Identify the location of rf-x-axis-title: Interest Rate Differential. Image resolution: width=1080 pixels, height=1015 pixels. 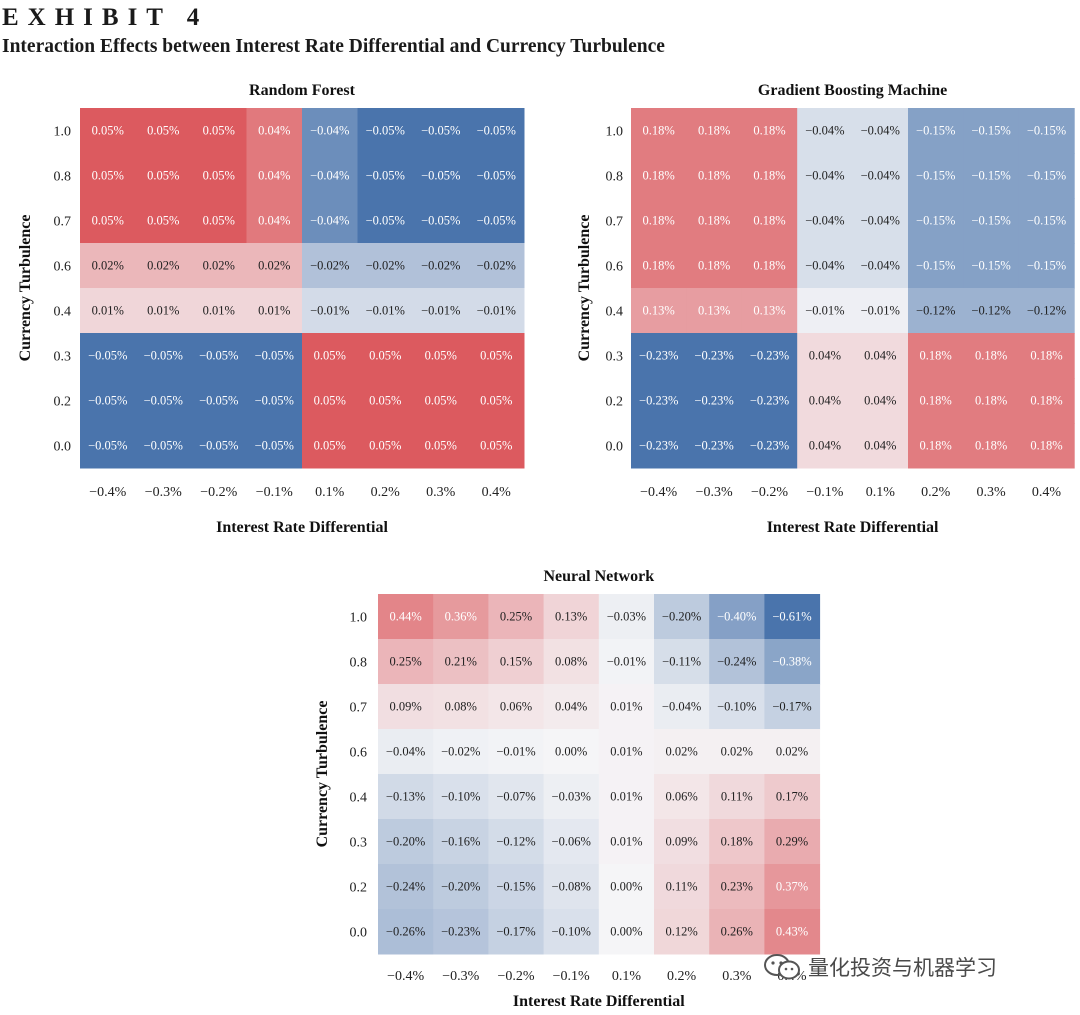
(302, 527).